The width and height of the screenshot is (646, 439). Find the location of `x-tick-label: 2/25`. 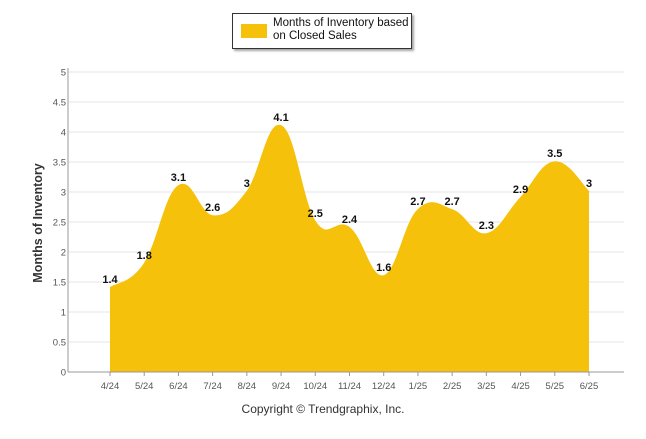

x-tick-label: 2/25 is located at coordinates (452, 386).